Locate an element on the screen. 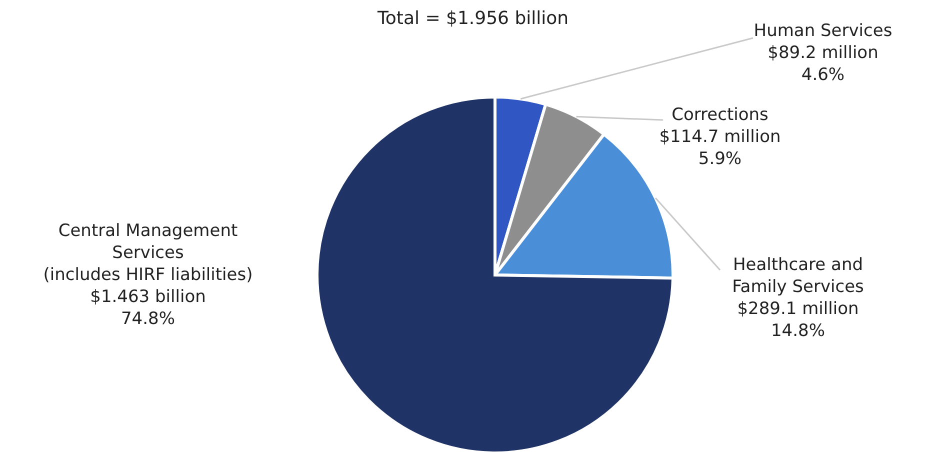 The image size is (947, 468). slice-label: Central Management Services (includes HIRF liabilities) is located at coordinates (148, 253).